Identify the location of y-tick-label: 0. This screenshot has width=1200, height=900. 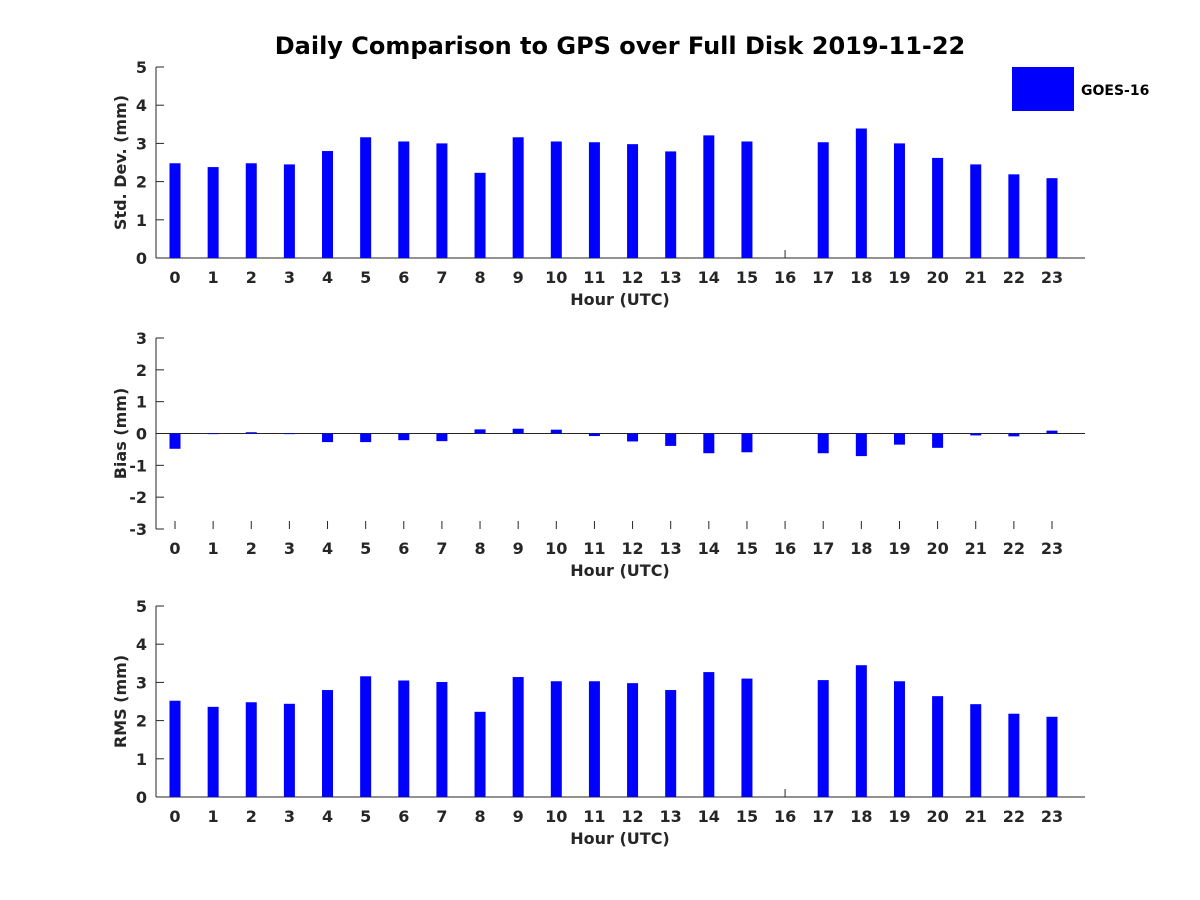
(141, 258).